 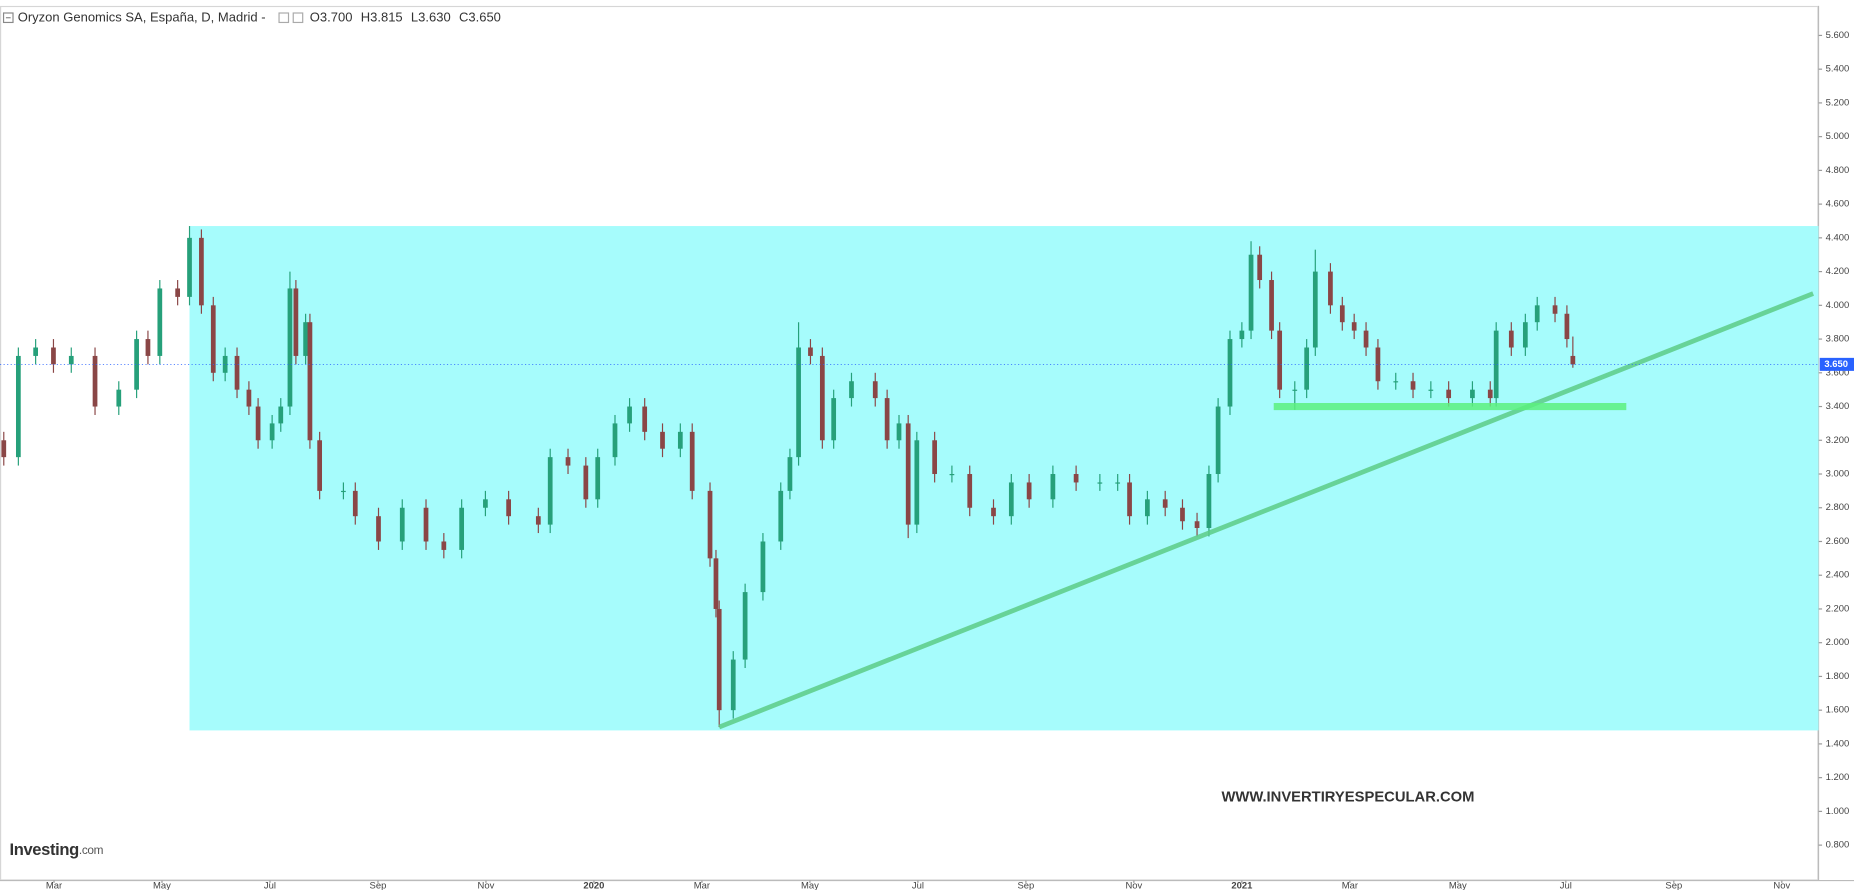 What do you see at coordinates (1838, 69) in the screenshot?
I see `y-tick-label: 5.400` at bounding box center [1838, 69].